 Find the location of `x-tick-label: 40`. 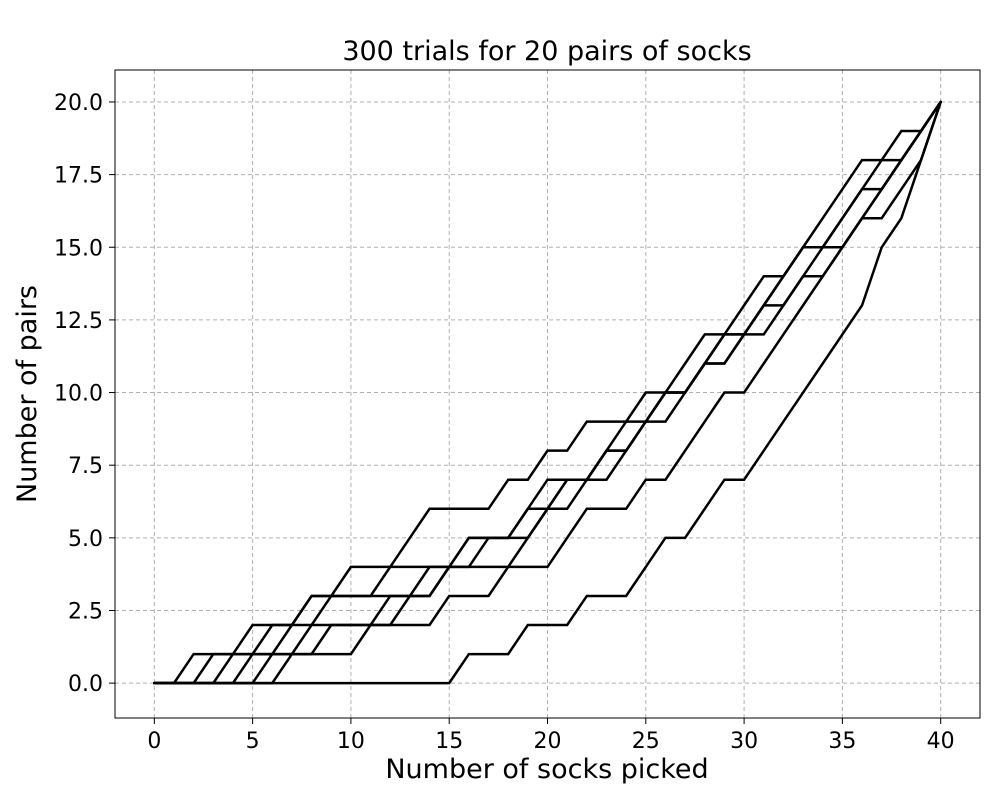

x-tick-label: 40 is located at coordinates (941, 741).